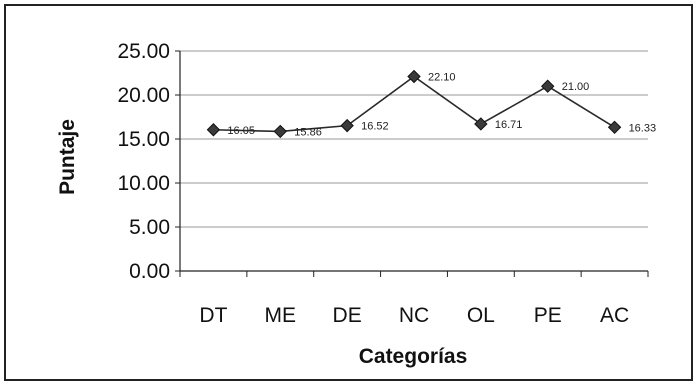  Describe the element at coordinates (143, 161) in the screenshot. I see `y-tick-labels: 0.00 5.00 10.00 15.00 20.00 25.00` at that location.